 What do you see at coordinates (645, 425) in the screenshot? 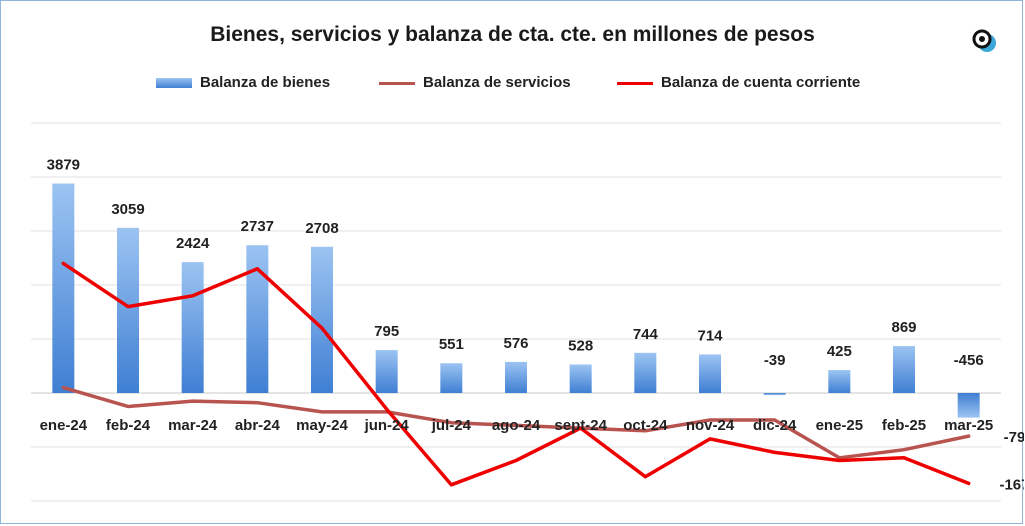
I see `x-tick-label: oct-24` at bounding box center [645, 425].